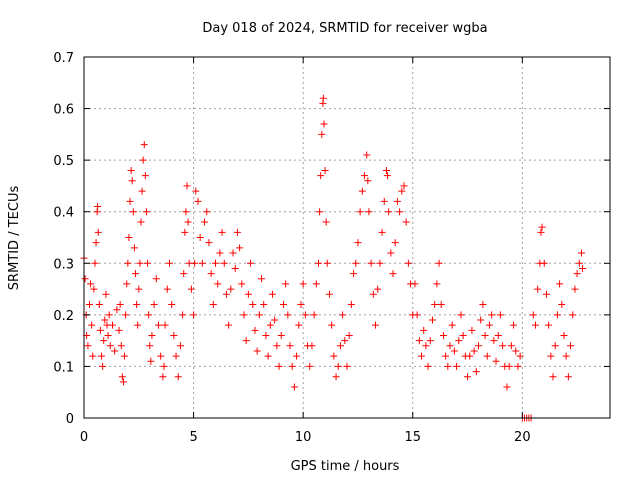 The image size is (640, 480). Describe the element at coordinates (63, 161) in the screenshot. I see `y-tick-label: 0.5` at that location.